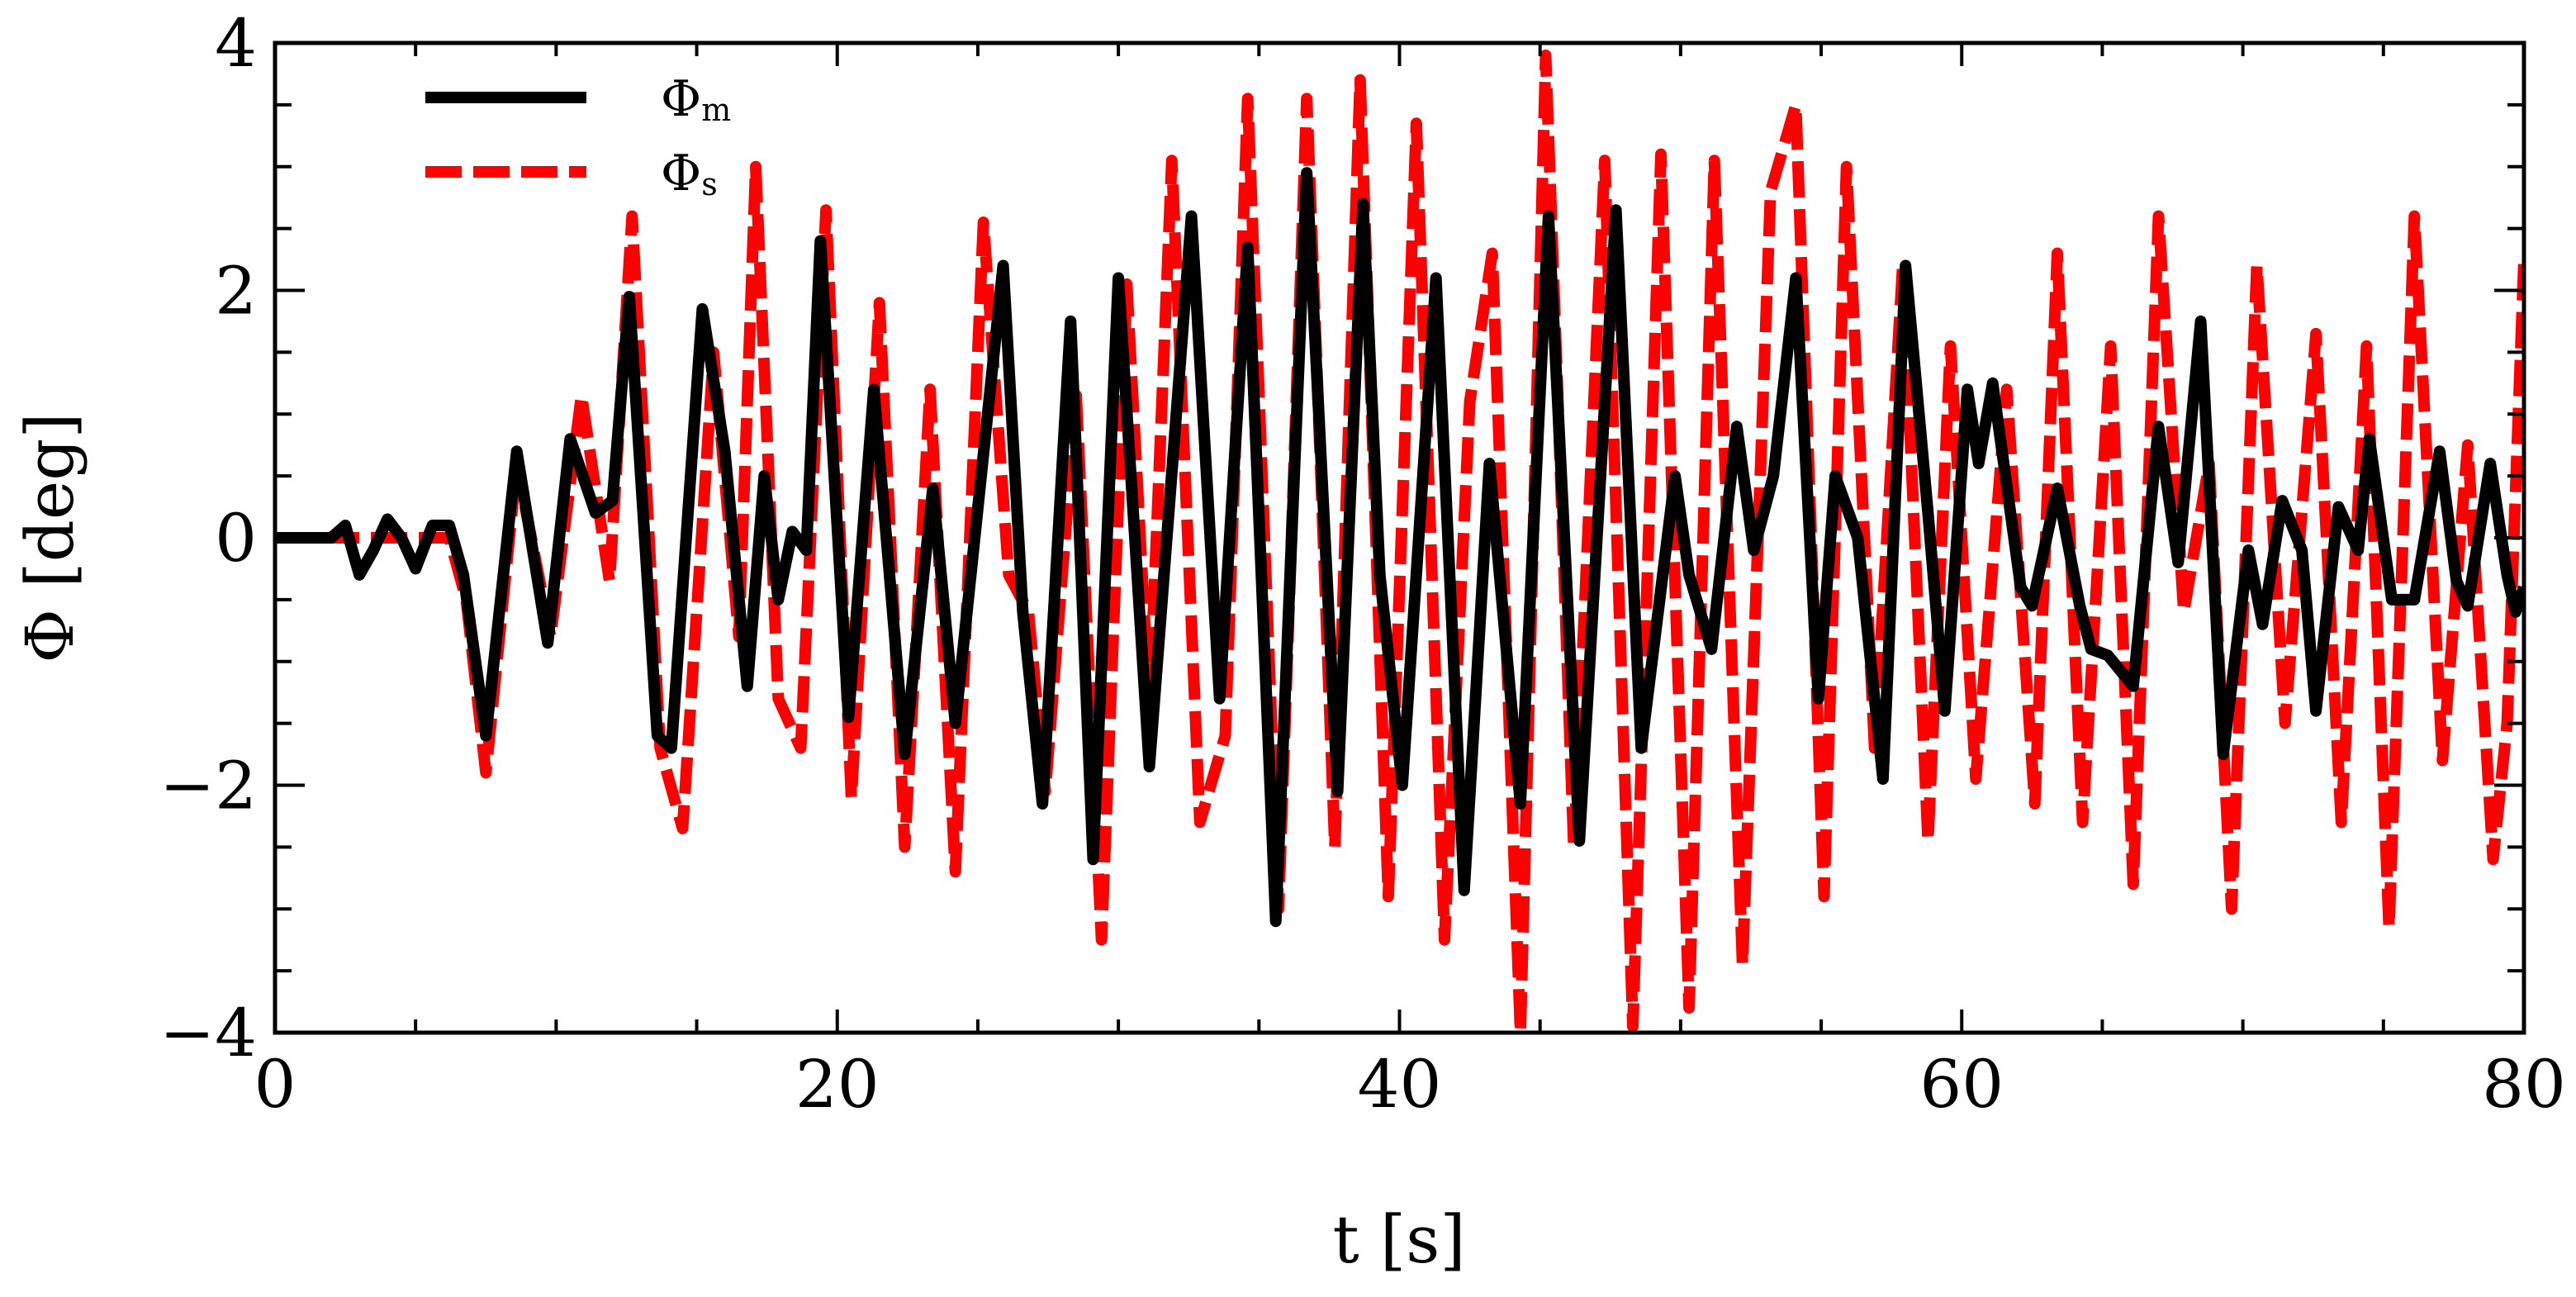 Image resolution: width=2576 pixels, height=1297 pixels. I want to click on legend-subscript-phi-m: m, so click(716, 110).